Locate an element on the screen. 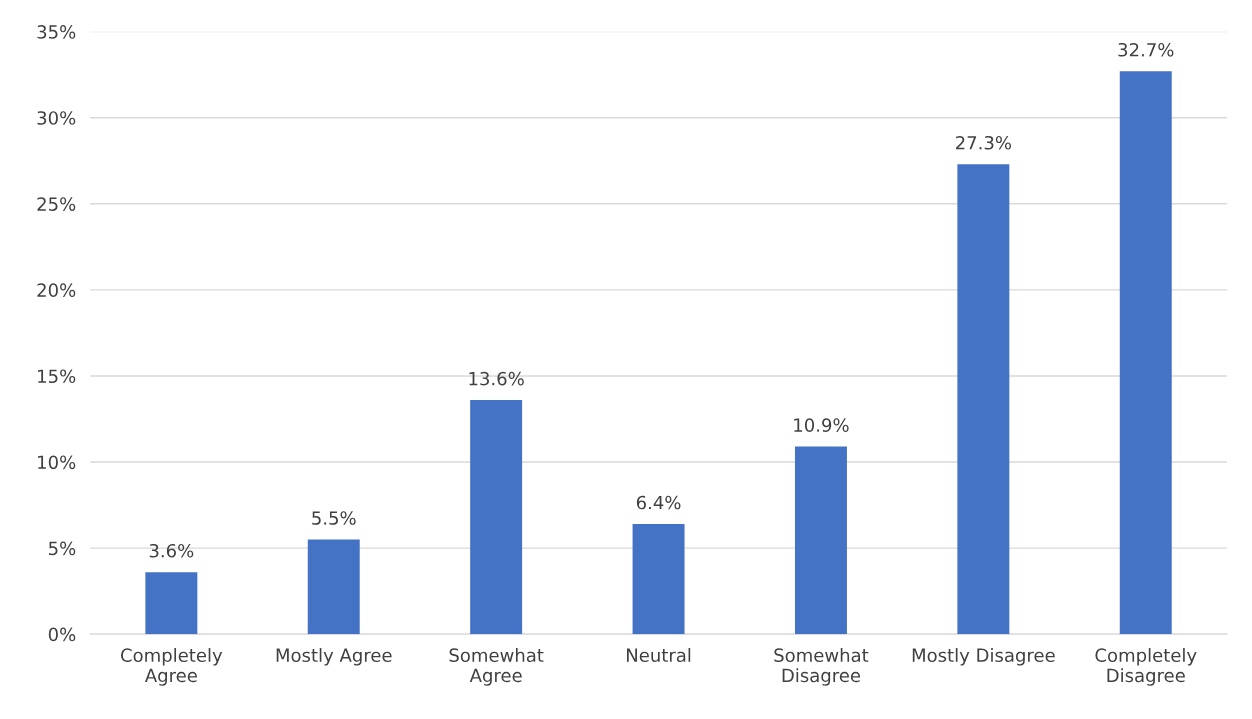 Image resolution: width=1252 pixels, height=719 pixels. x-tick-label: Neutral is located at coordinates (659, 655).